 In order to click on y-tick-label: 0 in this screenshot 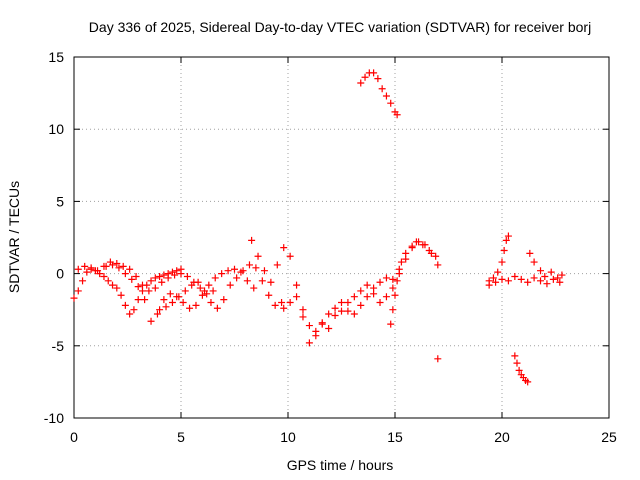, I will do `click(60, 274)`.